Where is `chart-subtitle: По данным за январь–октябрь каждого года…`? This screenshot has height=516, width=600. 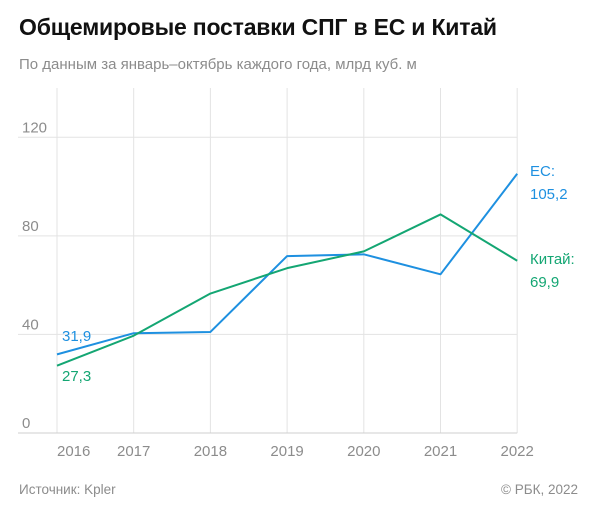 chart-subtitle: По данным за январь–октябрь каждого года… is located at coordinates (218, 64).